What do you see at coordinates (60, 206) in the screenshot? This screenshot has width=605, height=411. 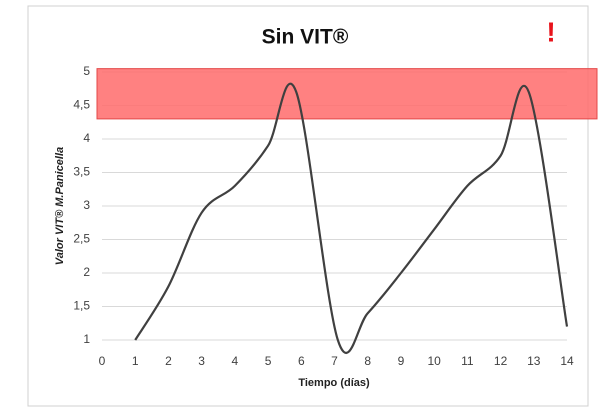 I see `y-axis-label: Valor VIT® M.Panicella` at bounding box center [60, 206].